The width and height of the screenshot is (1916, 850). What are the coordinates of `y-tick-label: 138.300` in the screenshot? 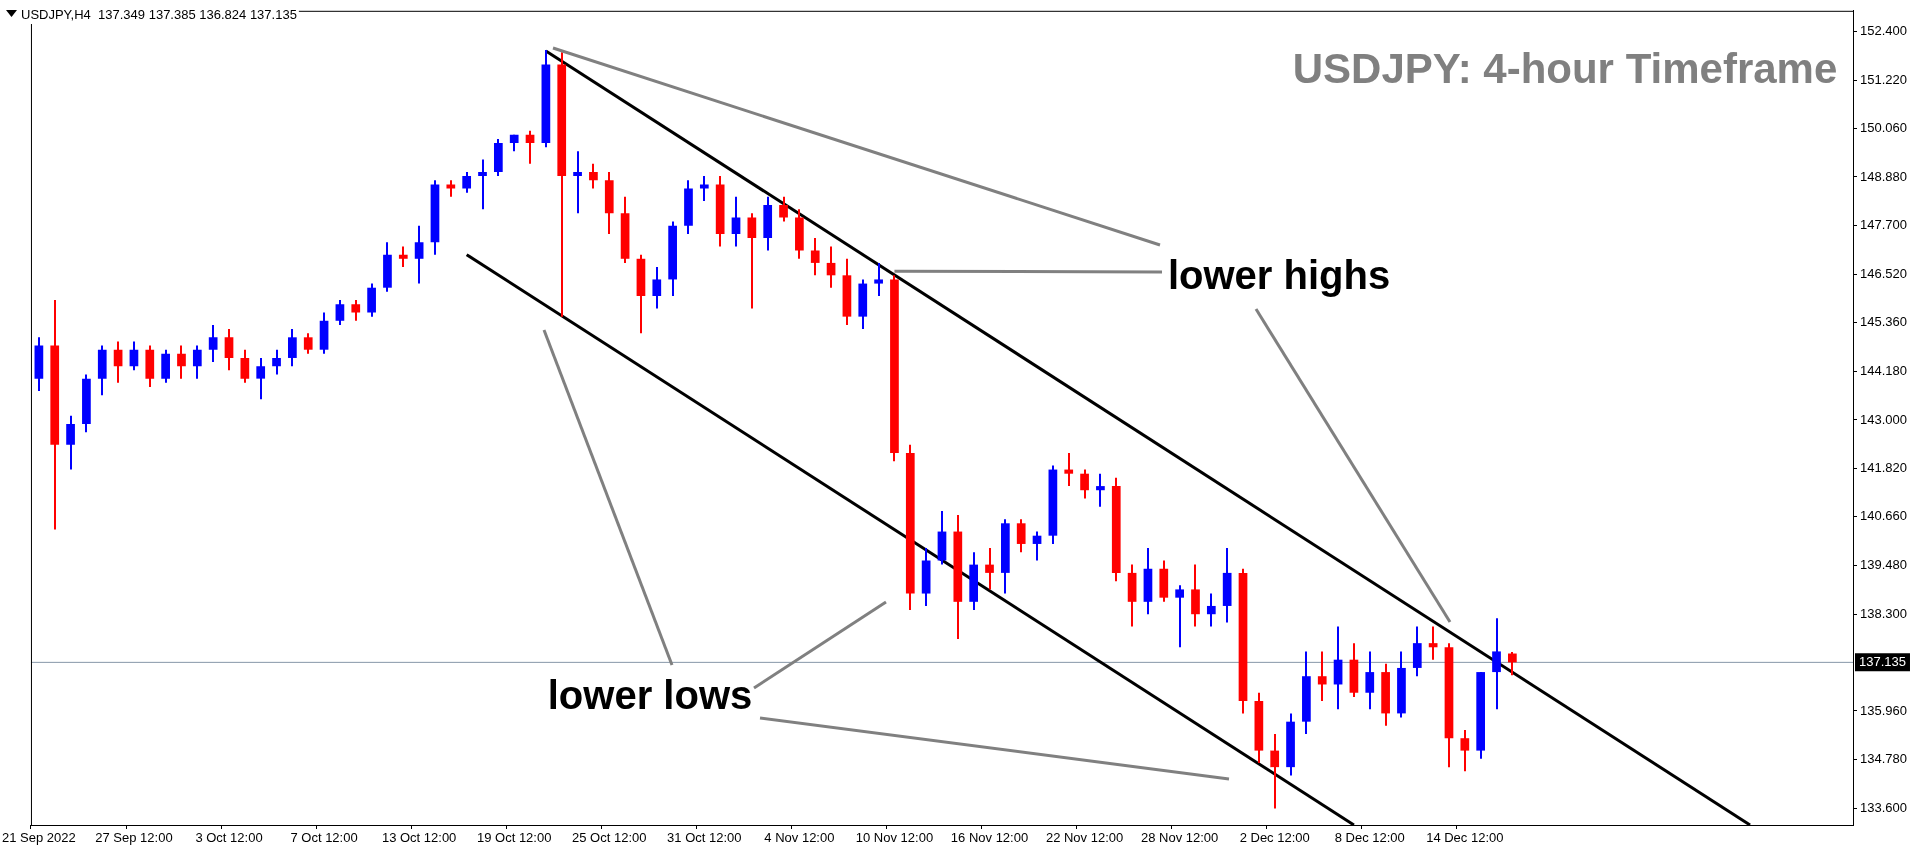 It's located at (1883, 613).